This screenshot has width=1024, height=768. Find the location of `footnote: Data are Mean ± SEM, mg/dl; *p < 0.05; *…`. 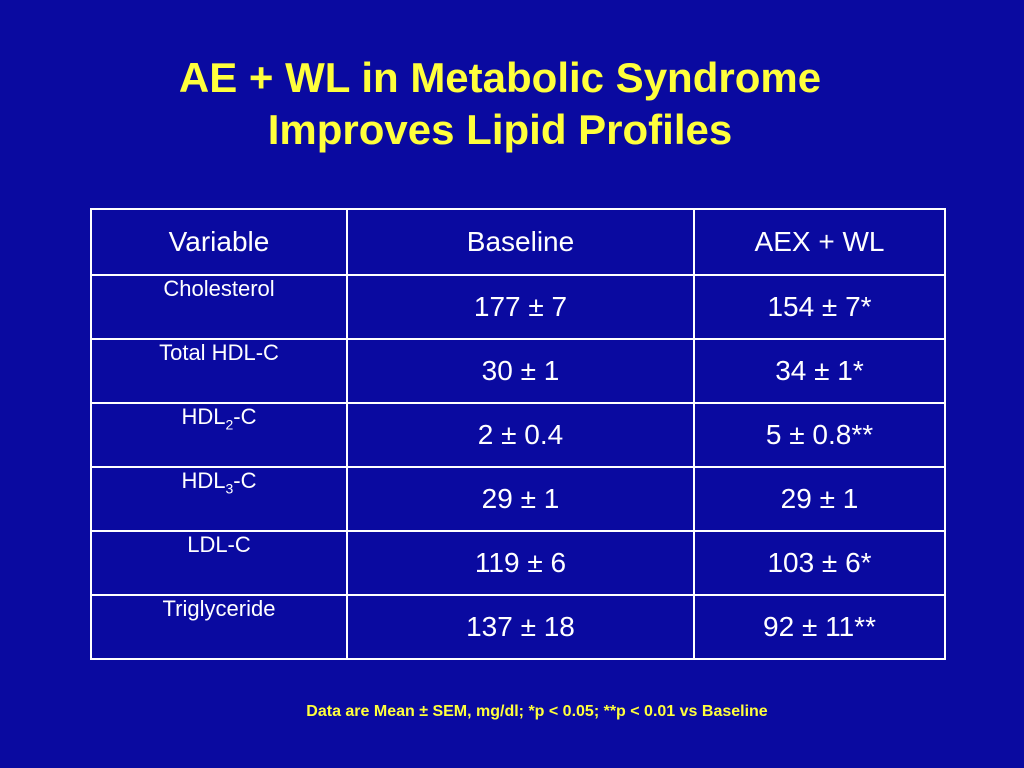

footnote: Data are Mean ± SEM, mg/dl; *p < 0.05; *… is located at coordinates (537, 711).